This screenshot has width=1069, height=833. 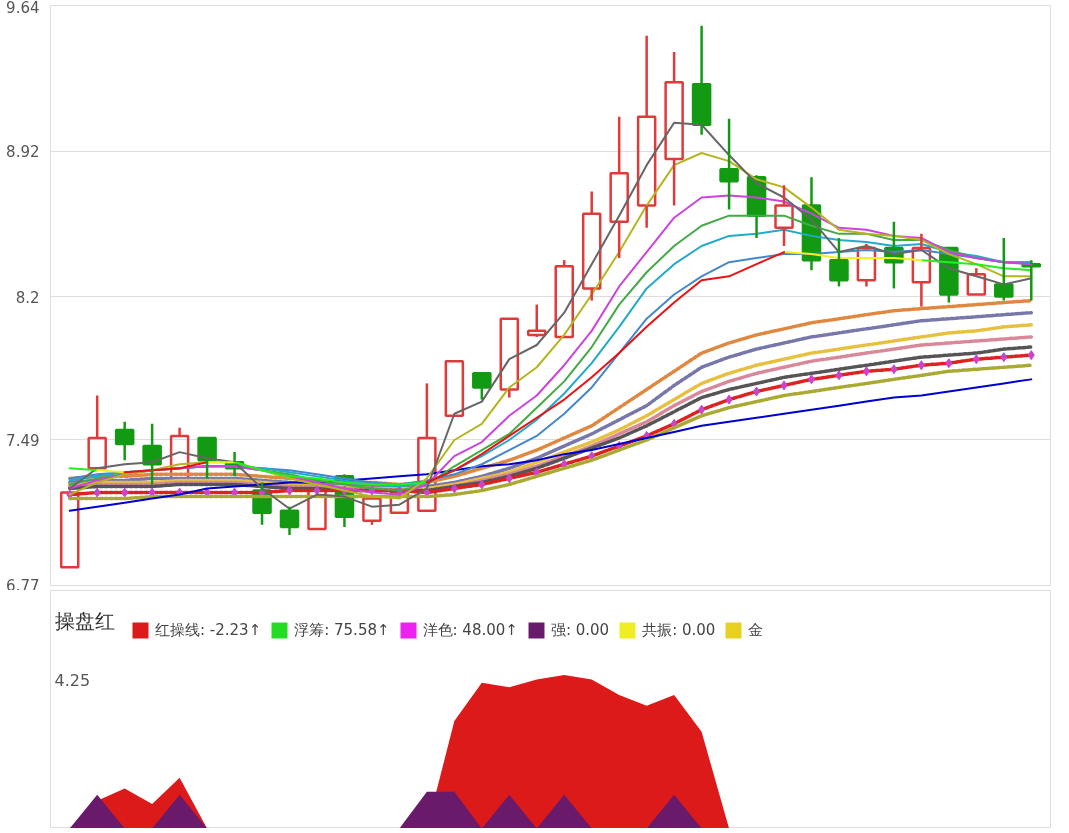 What do you see at coordinates (23, 8) in the screenshot?
I see `y-tick-label: 9.64` at bounding box center [23, 8].